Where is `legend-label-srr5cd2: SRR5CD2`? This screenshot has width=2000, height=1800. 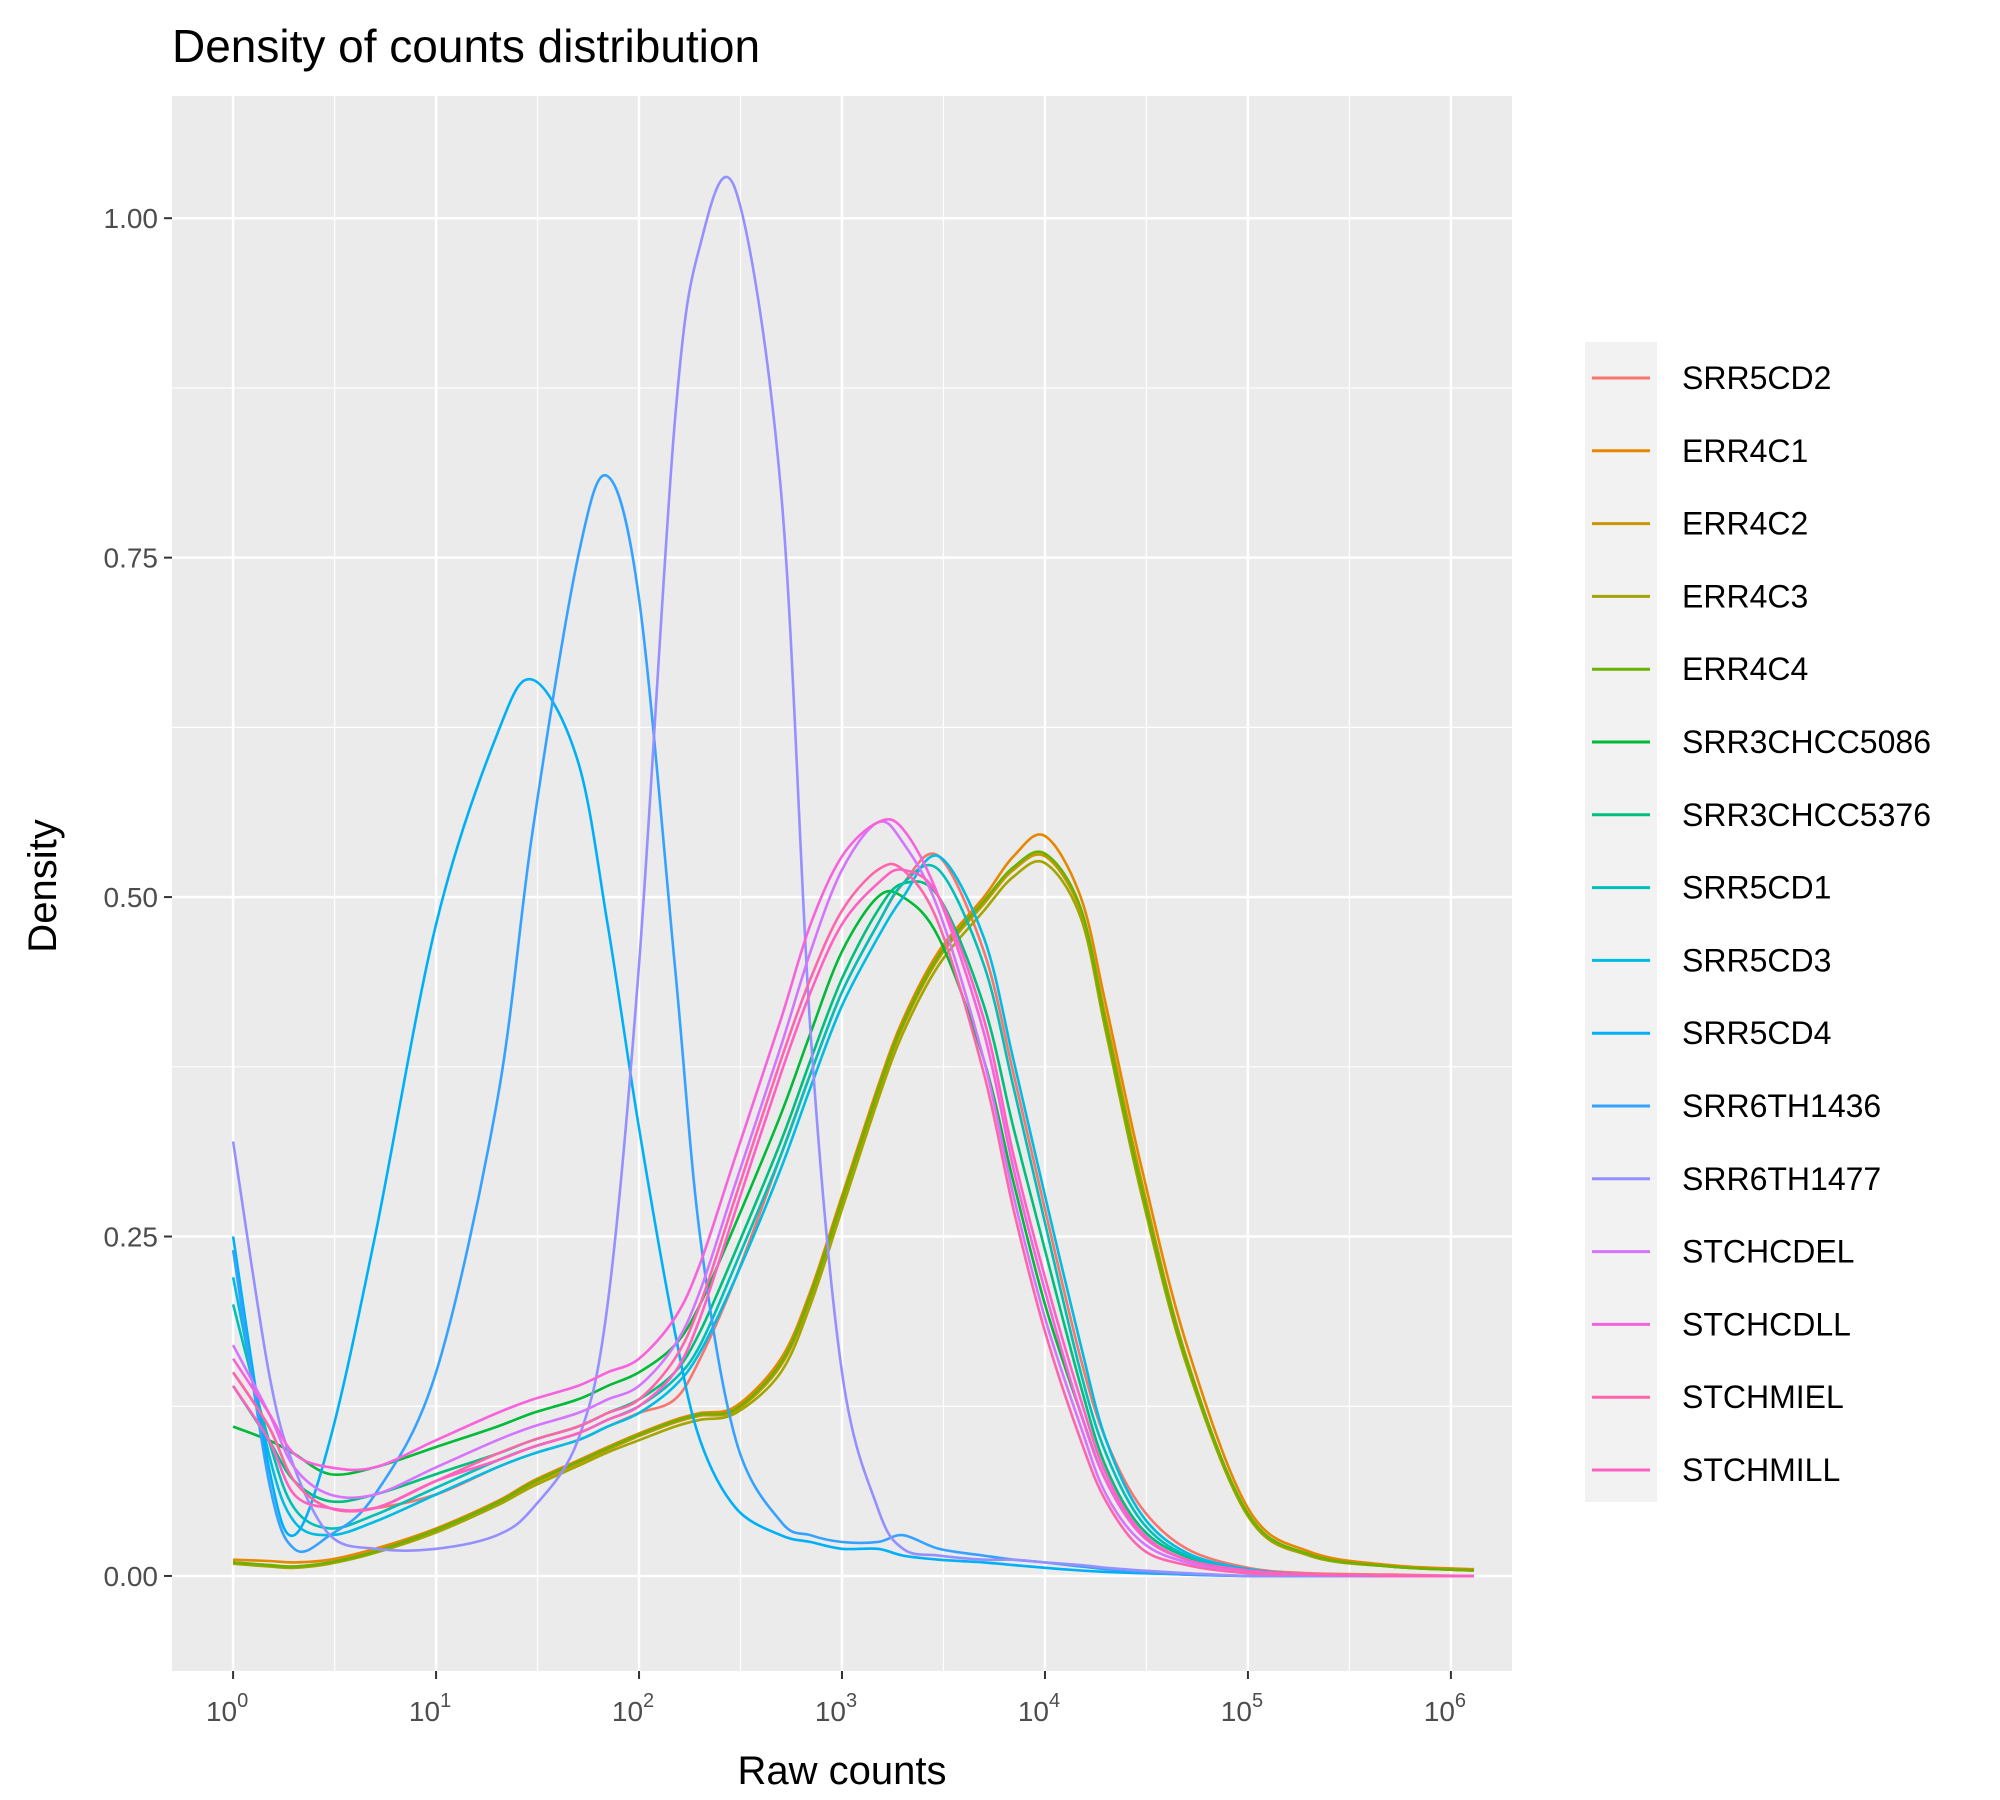
legend-label-srr5cd2: SRR5CD2 is located at coordinates (1756, 378).